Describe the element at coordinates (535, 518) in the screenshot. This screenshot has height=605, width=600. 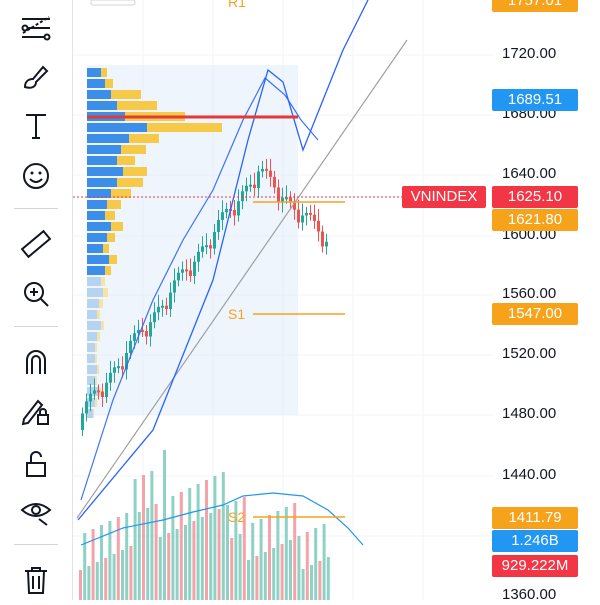
I see `s2-price-label: 1411.79` at that location.